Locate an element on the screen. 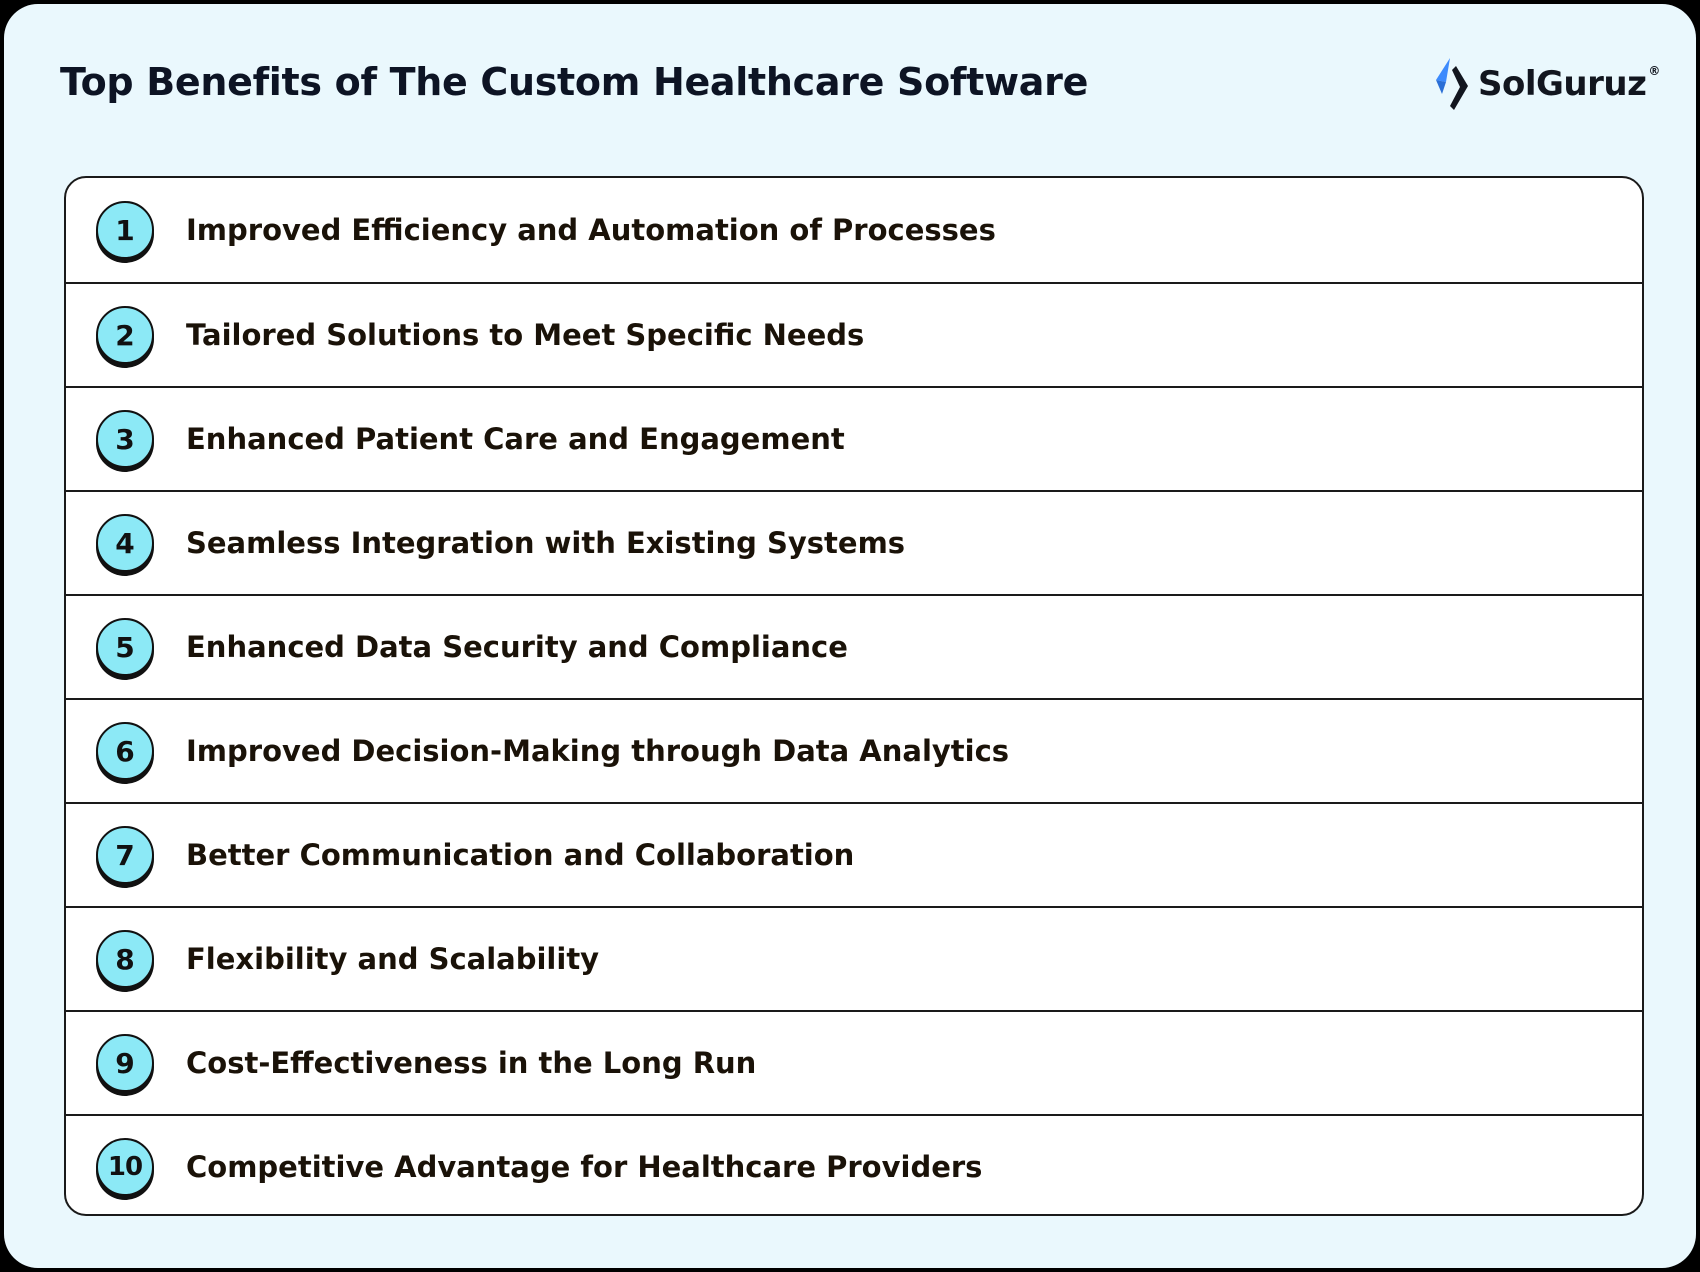 The image size is (1700, 1272). benefit-label: Cost-Effectiveness in the Long Run is located at coordinates (471, 1063).